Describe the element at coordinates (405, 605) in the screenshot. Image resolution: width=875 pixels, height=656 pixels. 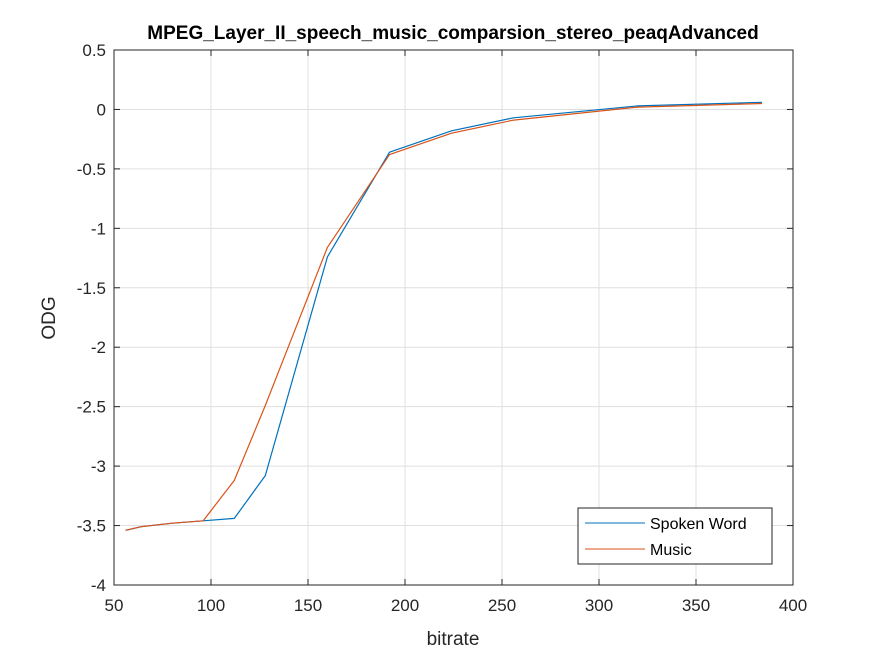
I see `x-tick-label: 200` at that location.